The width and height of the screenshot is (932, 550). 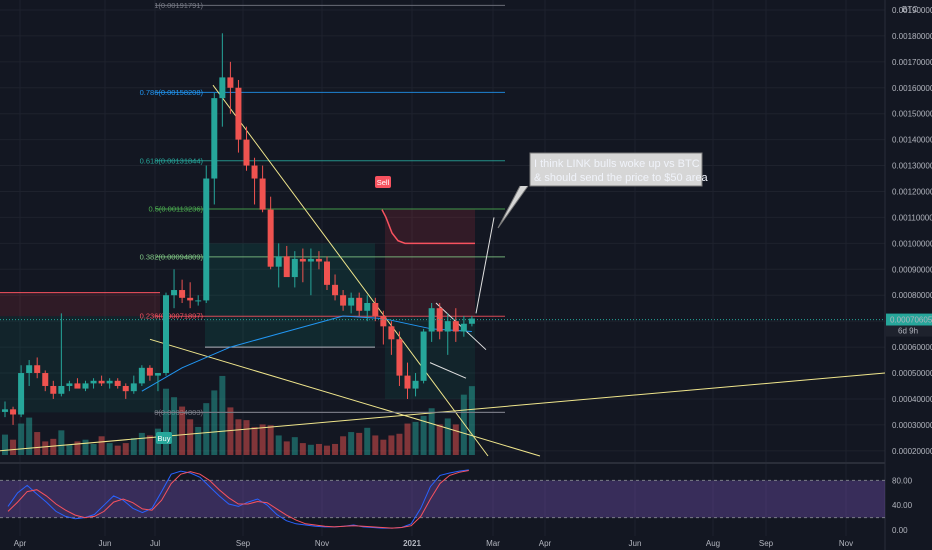 I want to click on stochastic-tick: 40.00, so click(x=902, y=505).